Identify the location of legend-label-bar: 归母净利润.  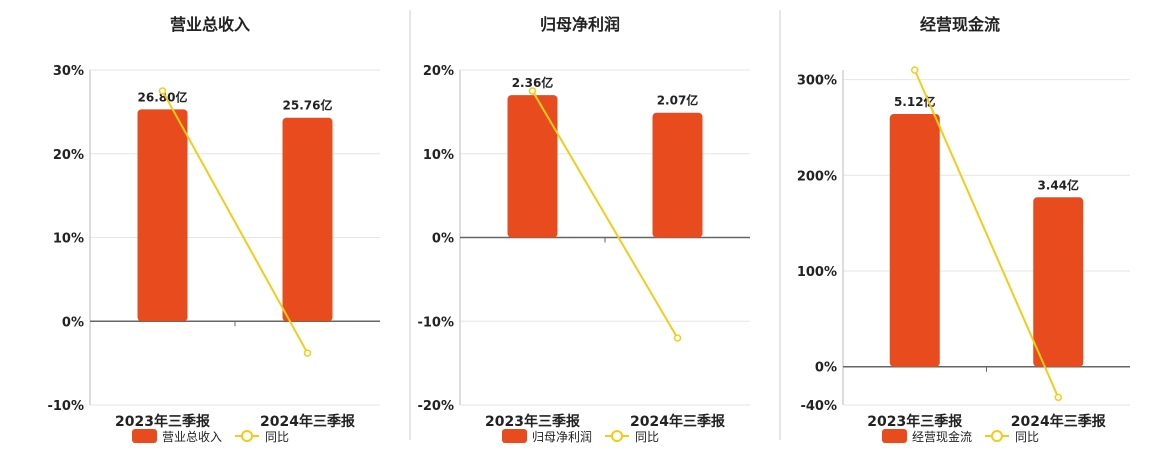
(562, 437).